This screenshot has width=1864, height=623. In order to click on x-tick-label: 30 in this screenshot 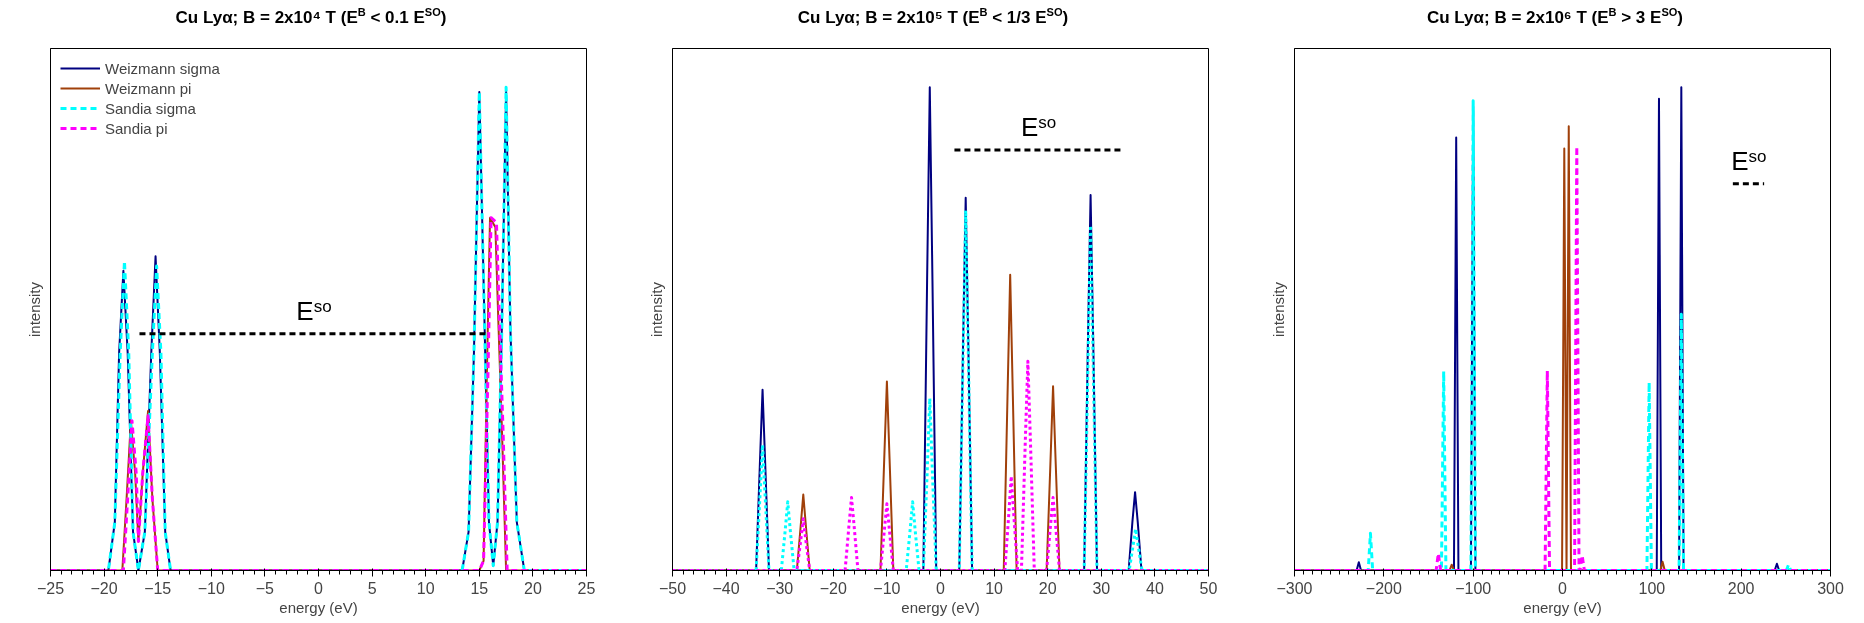, I will do `click(1101, 588)`.